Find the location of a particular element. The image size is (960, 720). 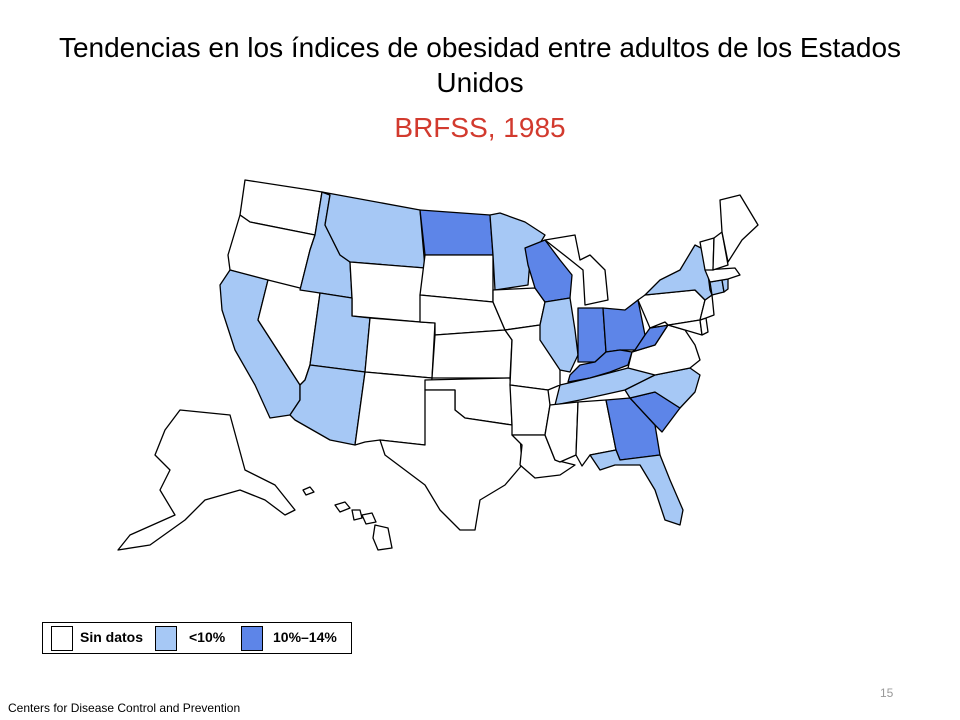

state-FL is located at coordinates (636, 487).